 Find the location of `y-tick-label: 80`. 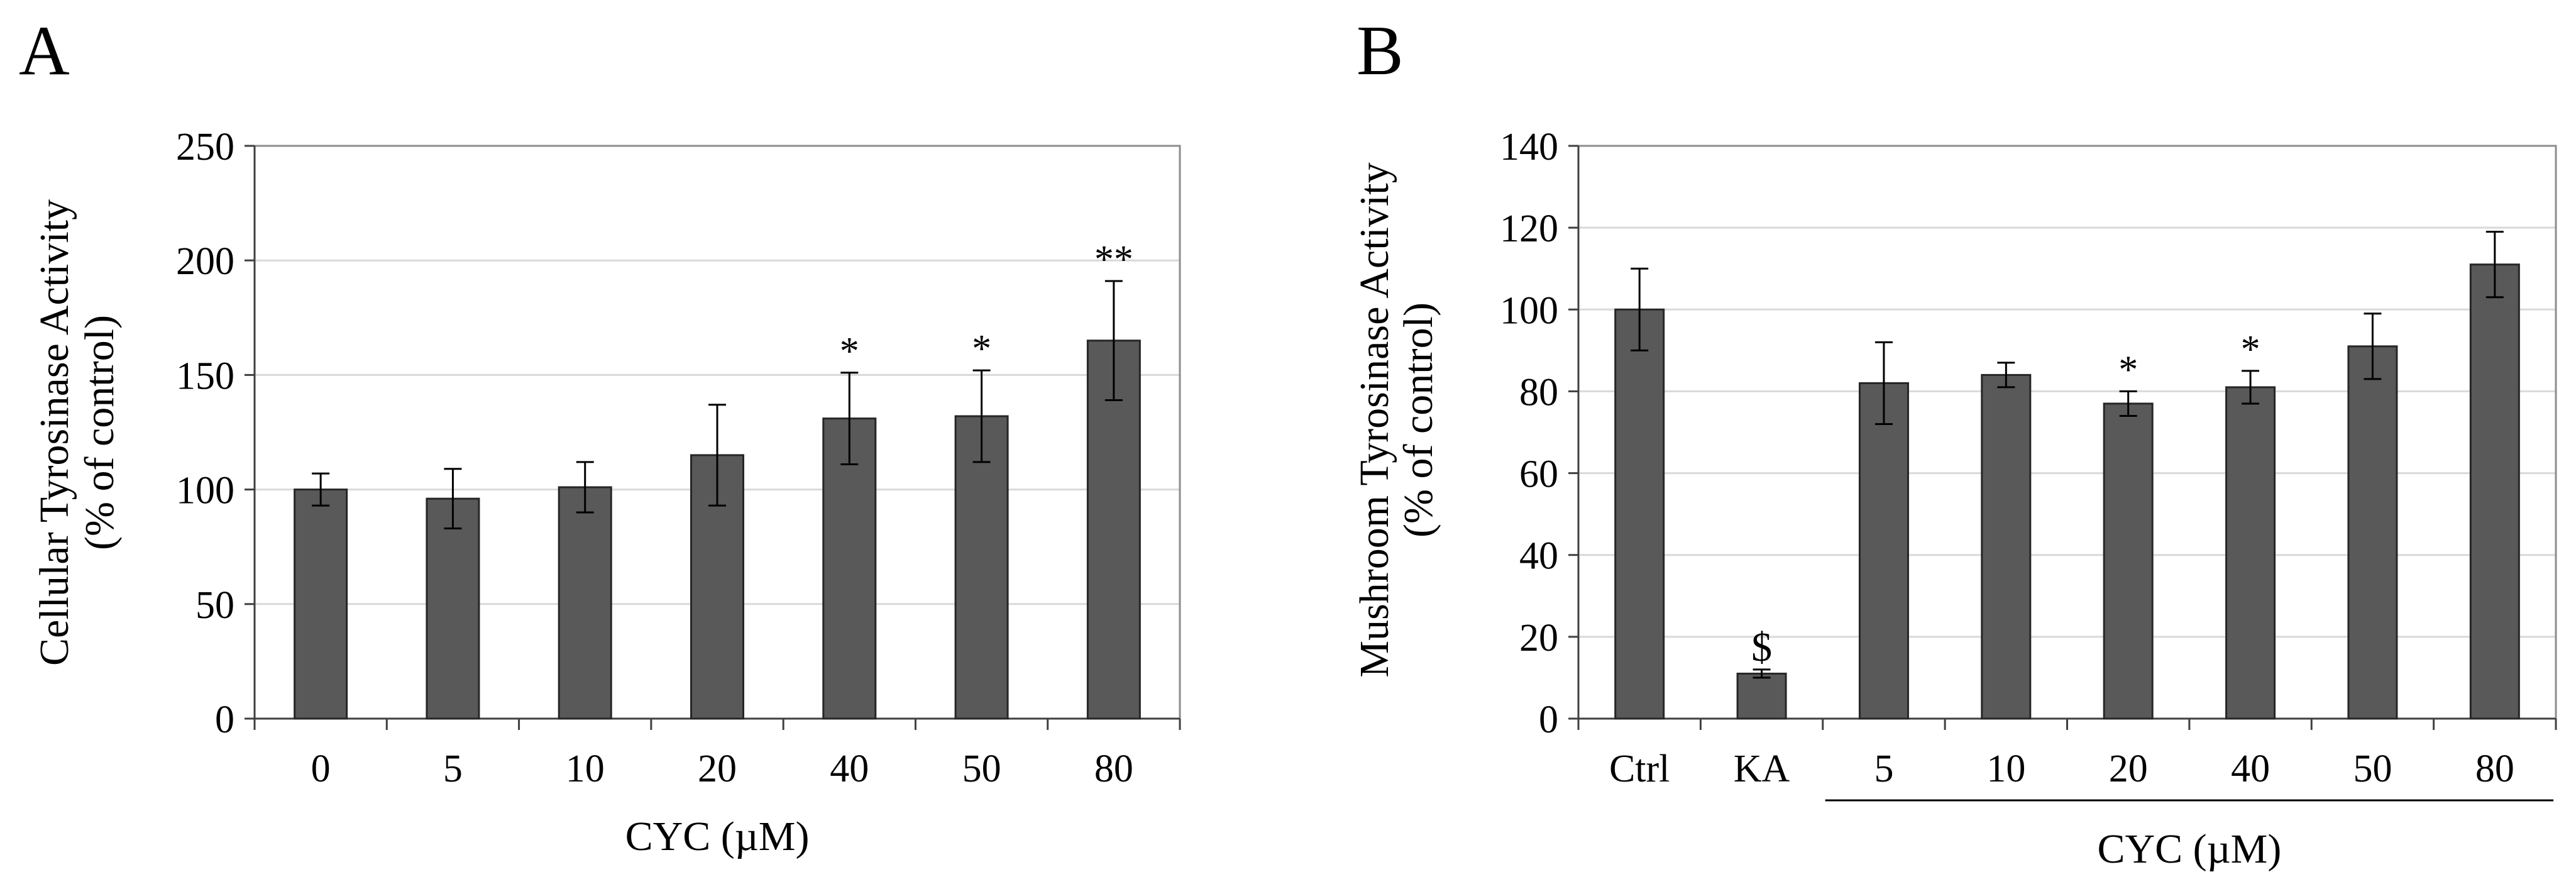

y-tick-label: 80 is located at coordinates (1539, 393).